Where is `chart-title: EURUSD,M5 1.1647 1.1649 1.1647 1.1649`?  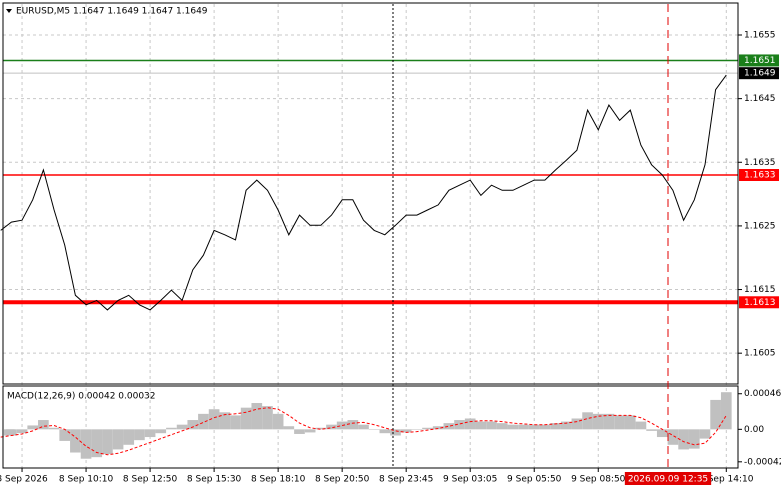
chart-title: EURUSD,M5 1.1647 1.1649 1.1647 1.1649 is located at coordinates (112, 12).